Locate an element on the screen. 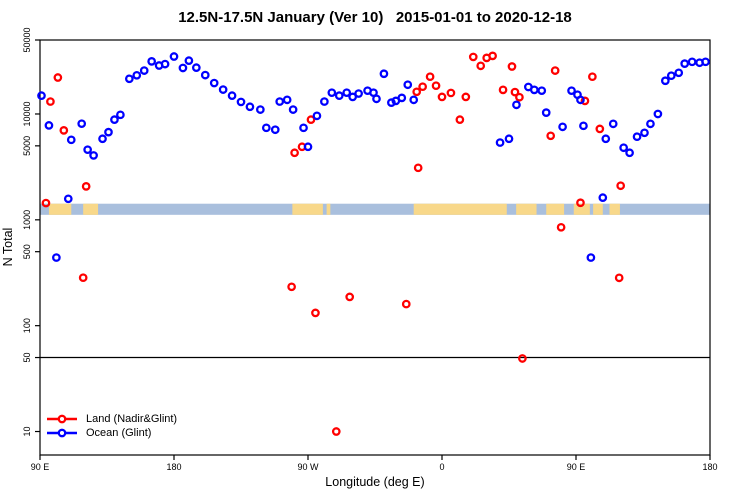 This screenshot has width=750, height=500. y-tick-label: 50000 is located at coordinates (27, 39).